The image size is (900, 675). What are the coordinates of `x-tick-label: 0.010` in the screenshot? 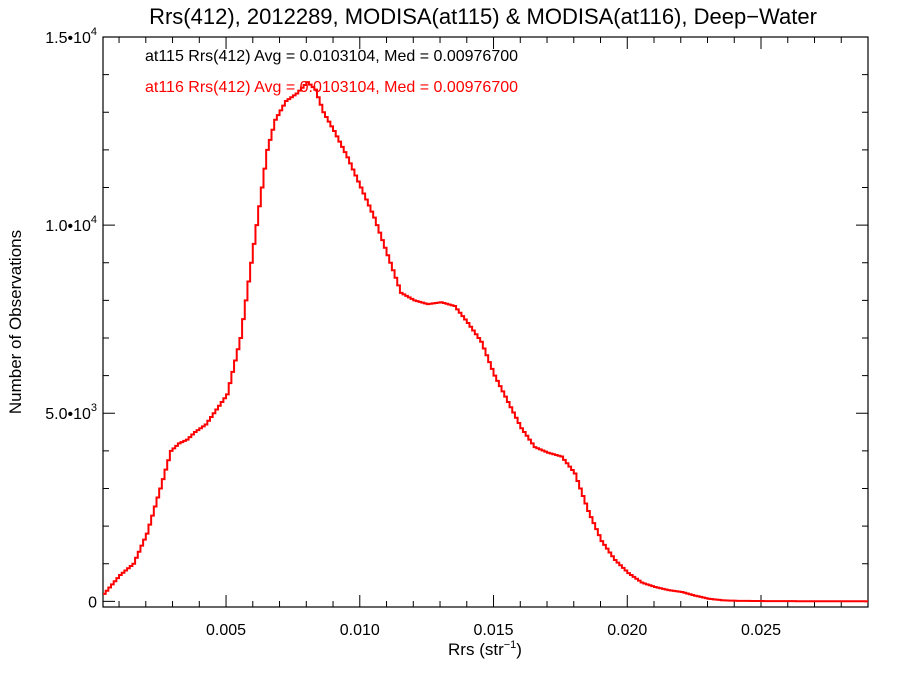 It's located at (360, 630).